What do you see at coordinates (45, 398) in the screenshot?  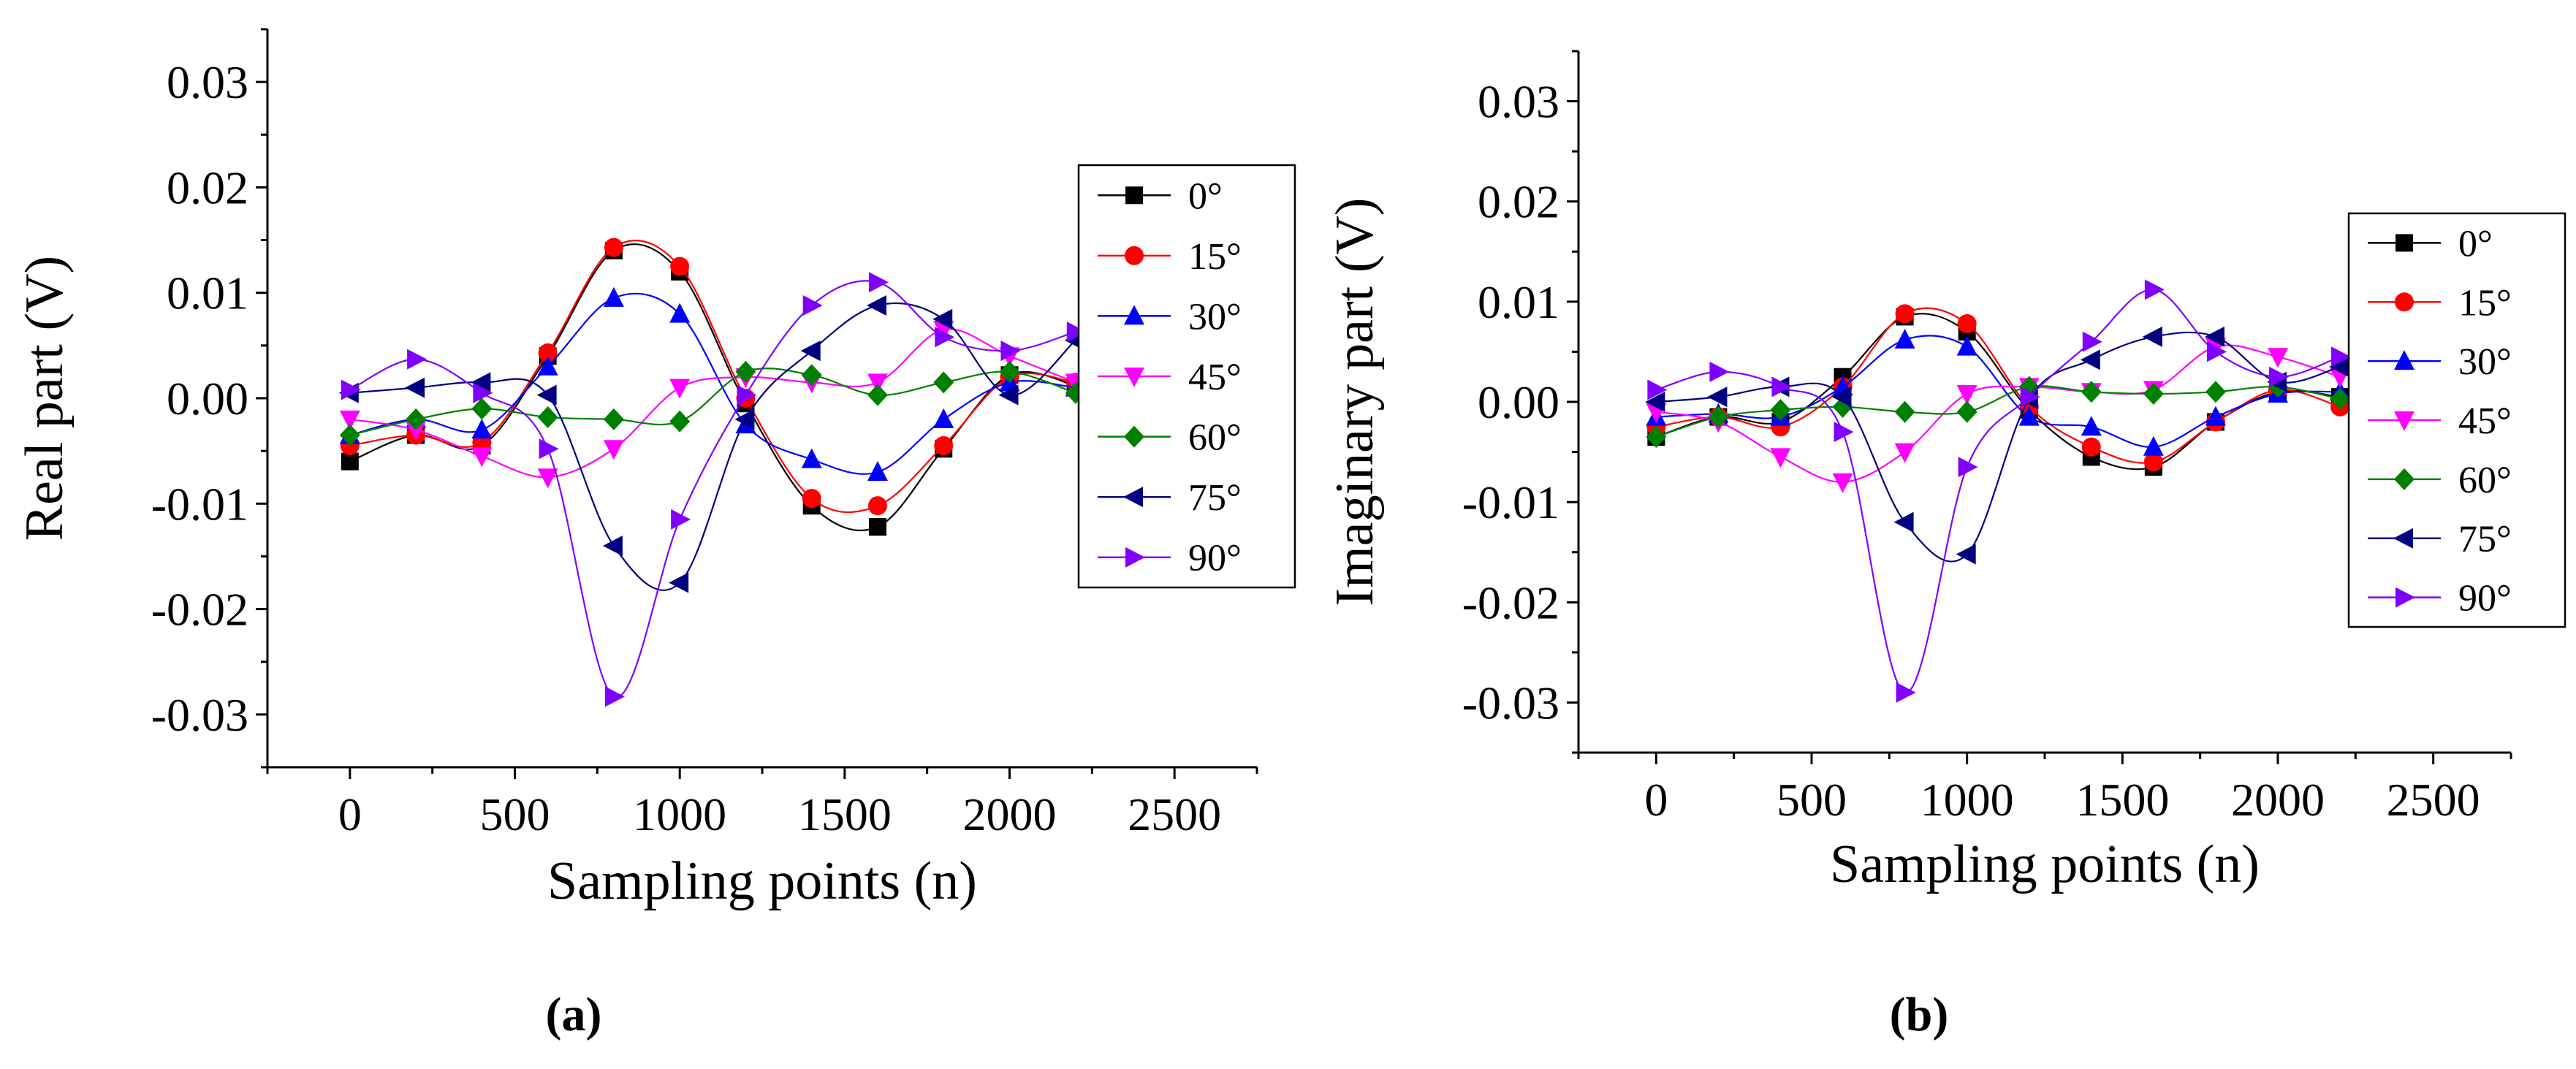 I see `y-axis-label: Real part (V)` at bounding box center [45, 398].